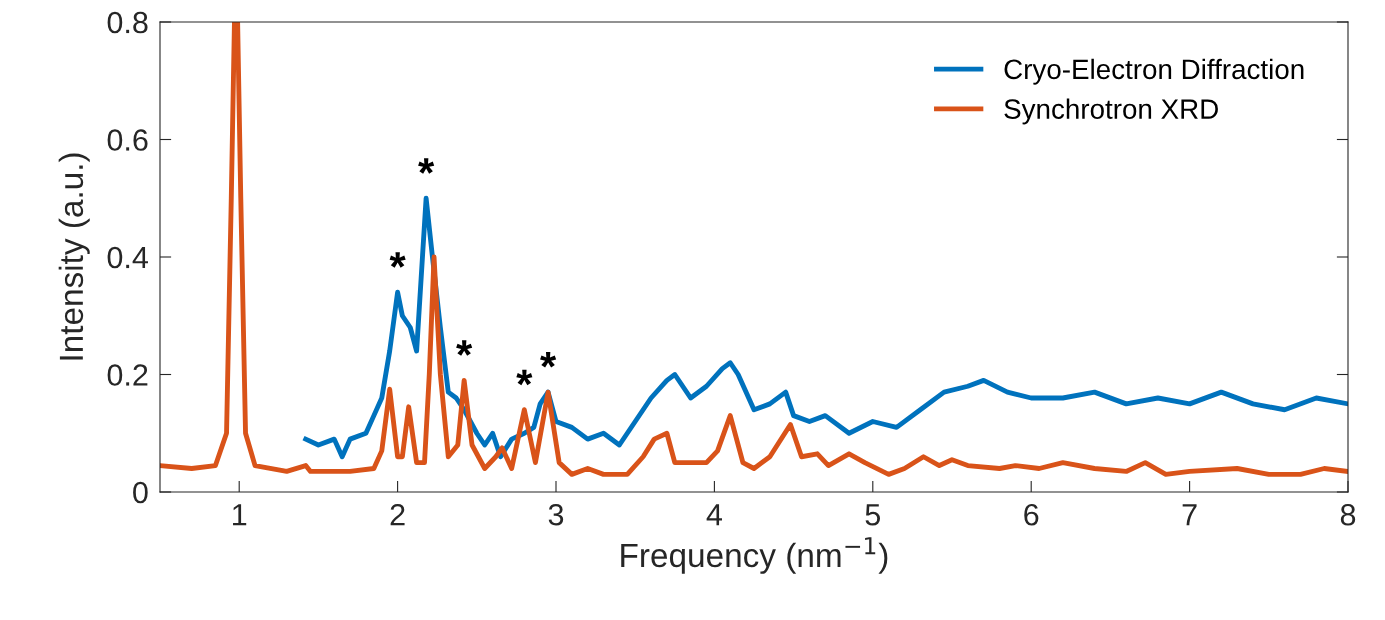  What do you see at coordinates (127, 257) in the screenshot?
I see `y-tick-label: 0.4` at bounding box center [127, 257].